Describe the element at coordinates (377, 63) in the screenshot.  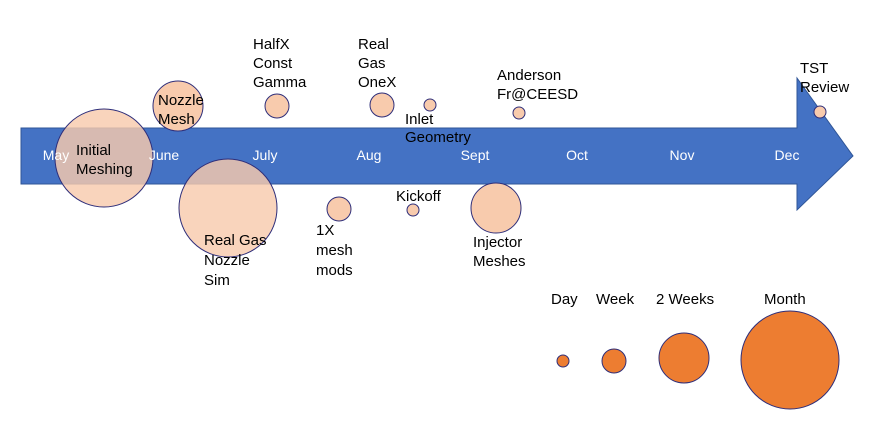
I see `event-label-real-gas-onex: Real Gas OneX` at that location.